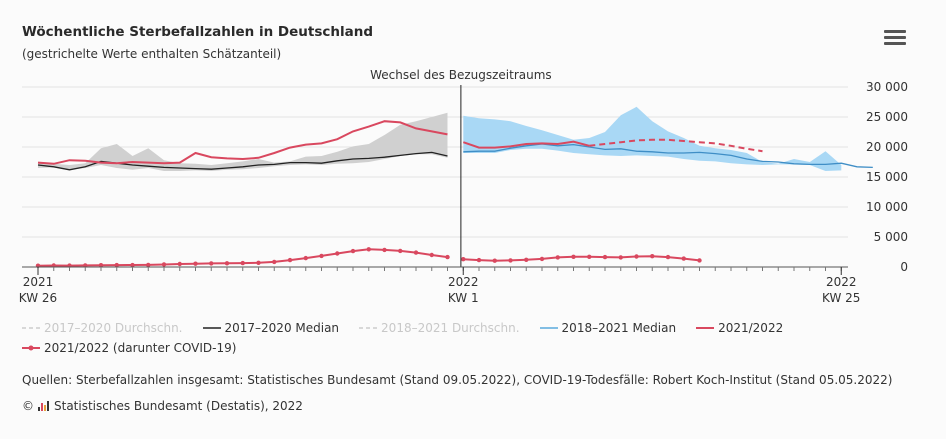 The height and width of the screenshot is (439, 946). I want to click on deaths-2022-line, so click(526, 144).